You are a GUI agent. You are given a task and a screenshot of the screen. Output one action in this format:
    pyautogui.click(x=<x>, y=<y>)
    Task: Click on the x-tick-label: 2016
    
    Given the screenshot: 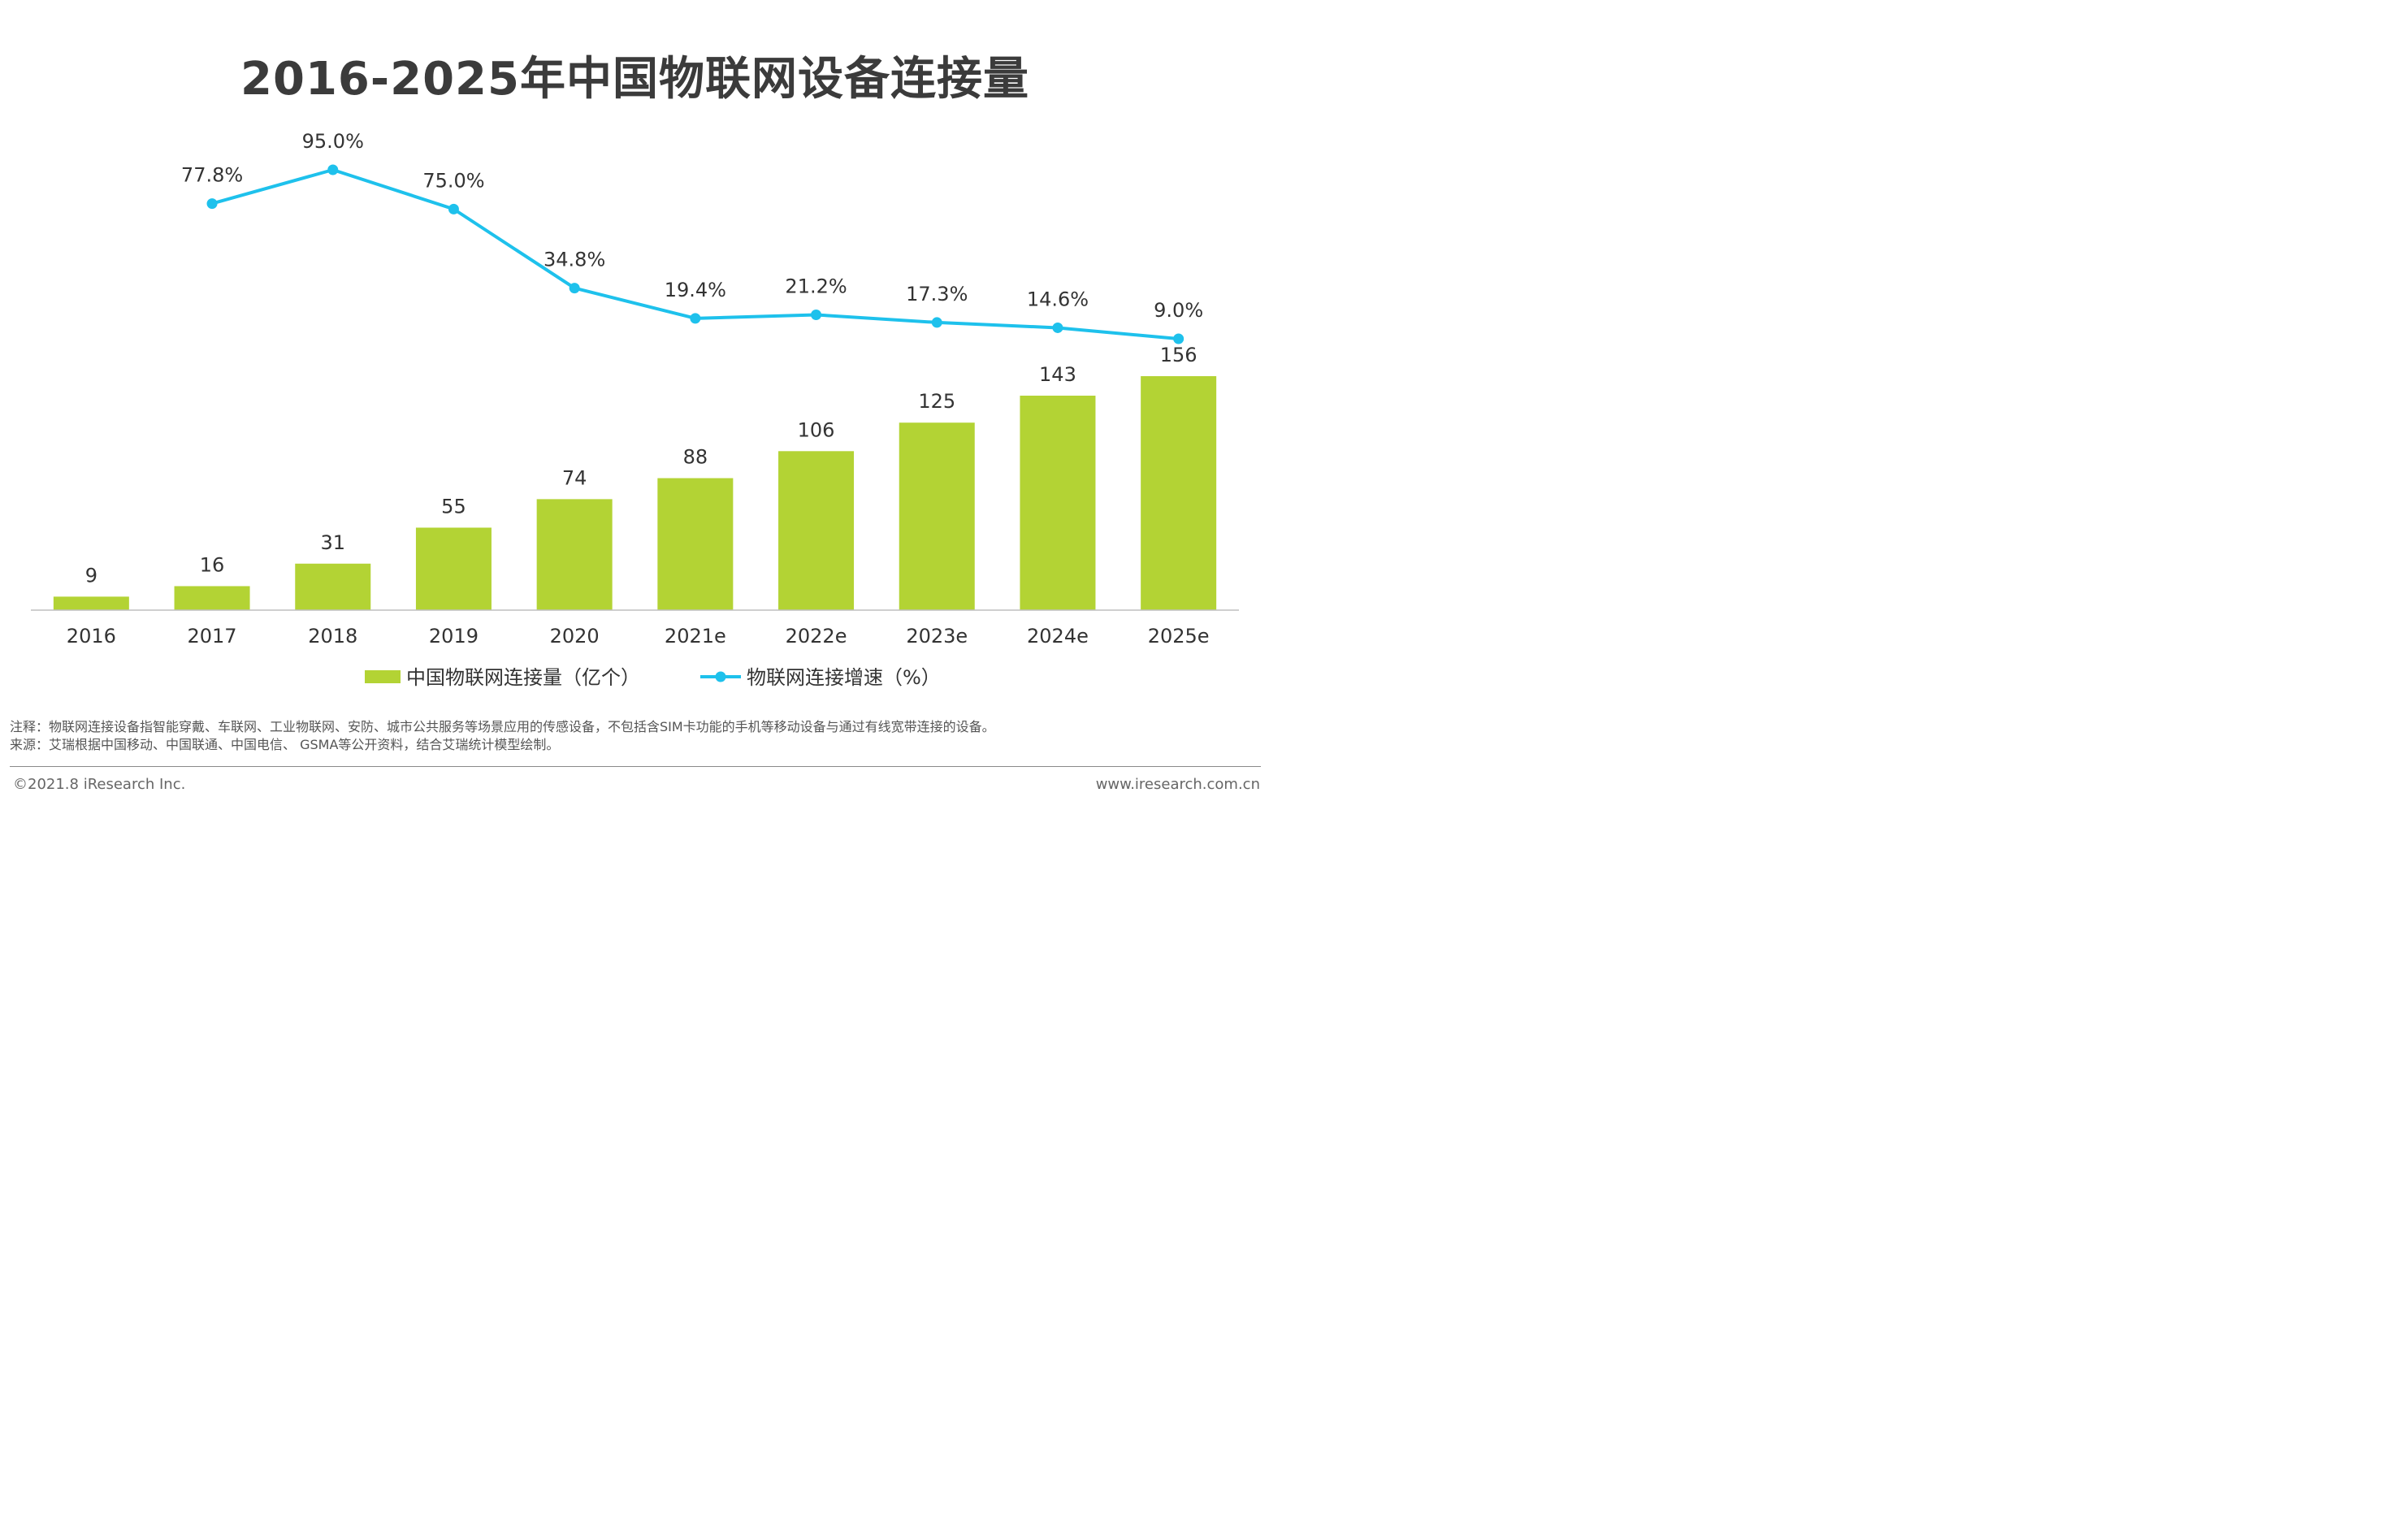 What is the action you would take?
    pyautogui.click(x=91, y=636)
    